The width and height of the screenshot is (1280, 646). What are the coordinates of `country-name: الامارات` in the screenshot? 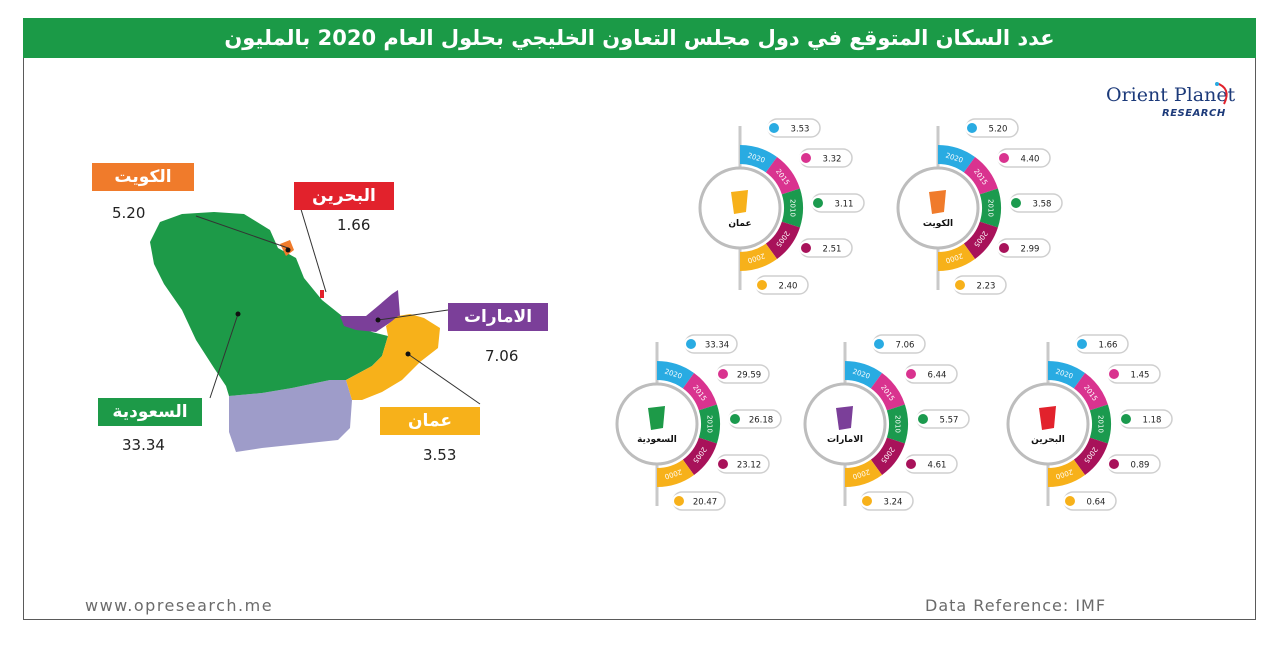 It's located at (845, 440).